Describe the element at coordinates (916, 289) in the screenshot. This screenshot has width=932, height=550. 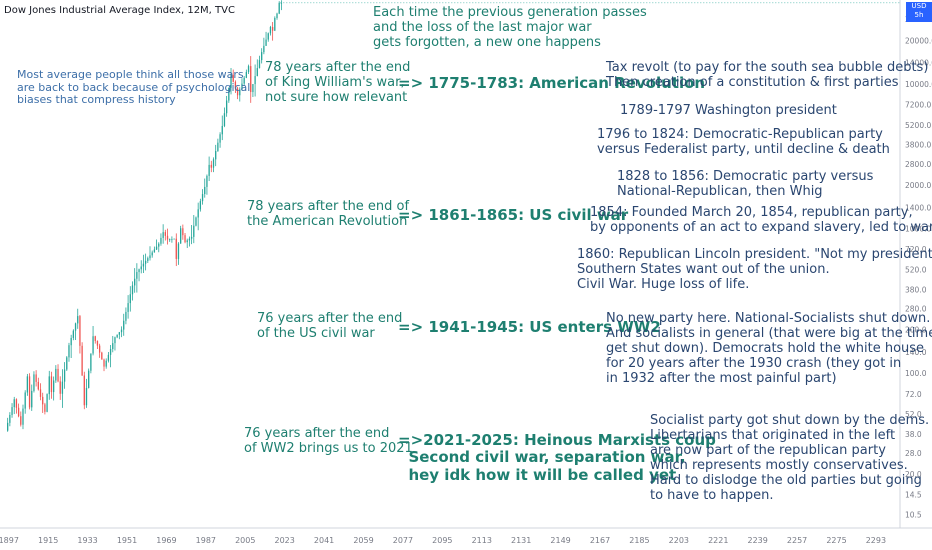
I see `y-tick-label: 380.0` at that location.